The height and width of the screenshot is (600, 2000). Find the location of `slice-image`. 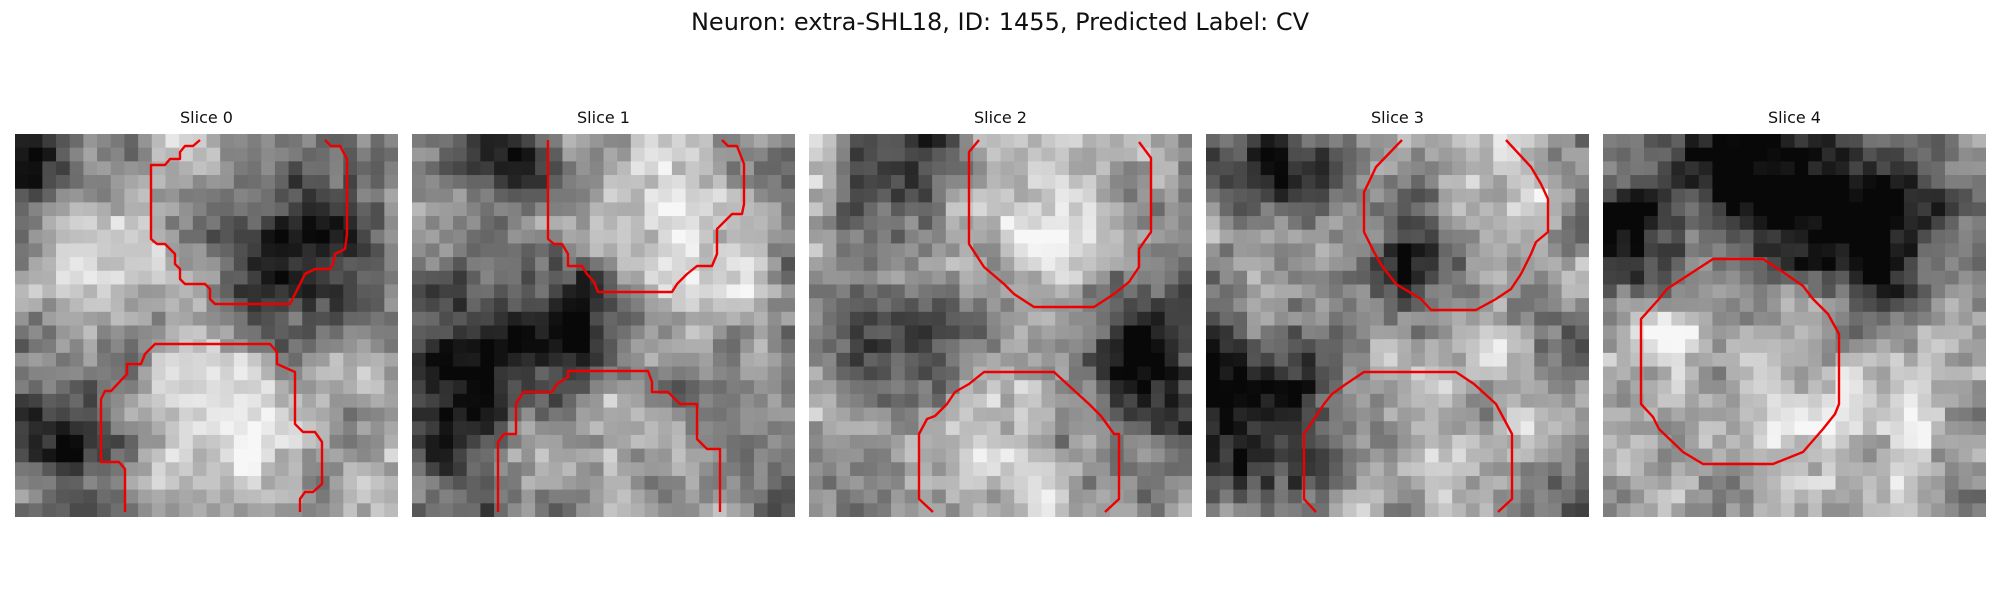

slice-image is located at coordinates (603, 325).